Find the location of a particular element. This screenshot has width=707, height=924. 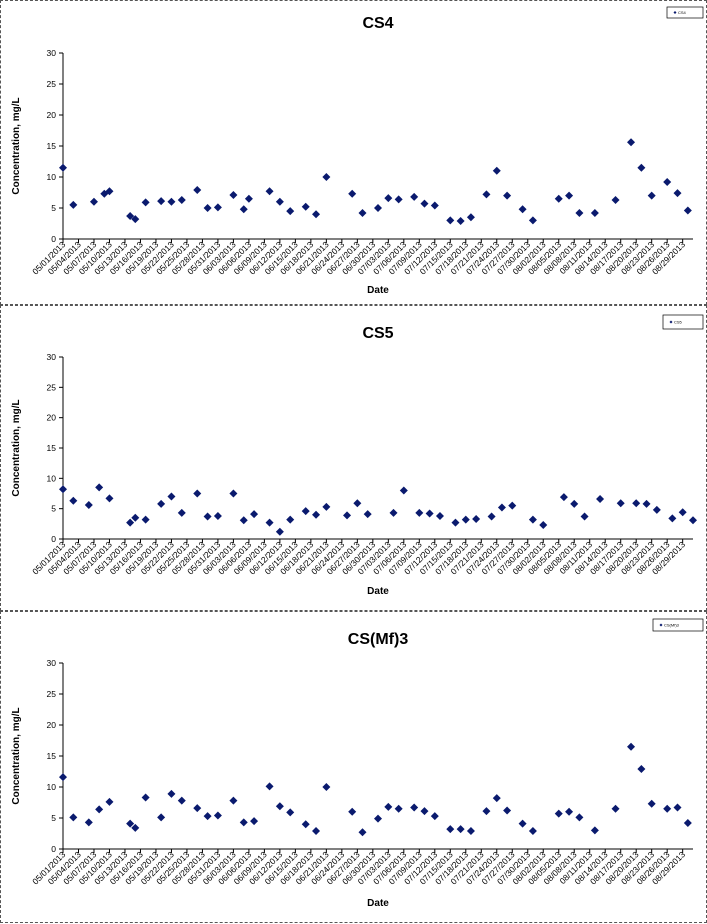

chart-title: CS4 is located at coordinates (377, 23).